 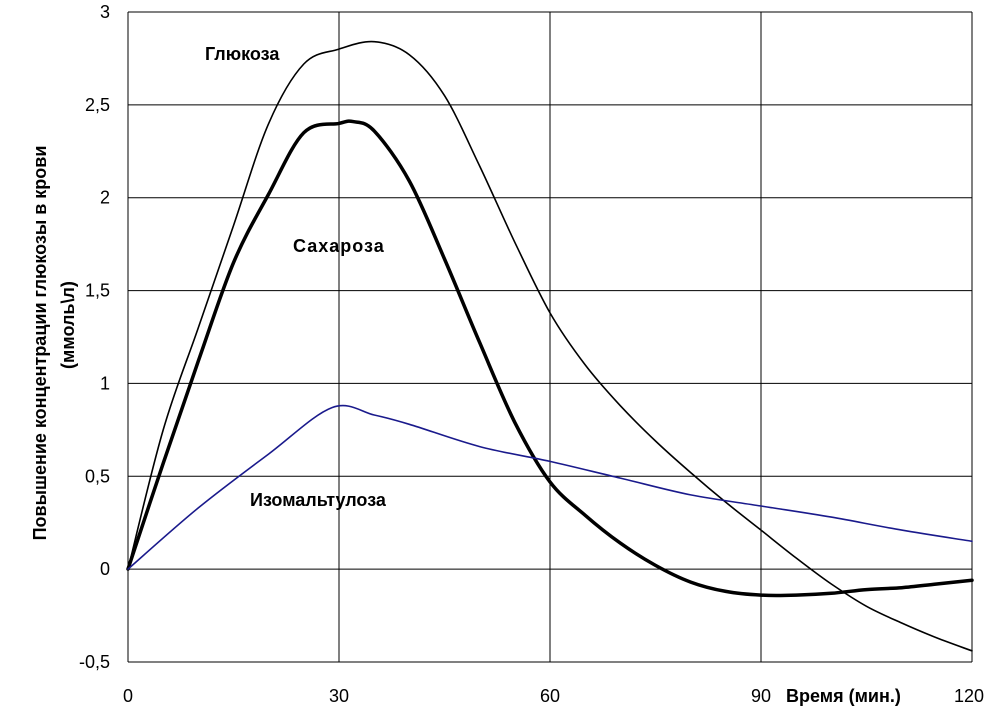 I want to click on y-tick-label: 1, so click(x=105, y=383).